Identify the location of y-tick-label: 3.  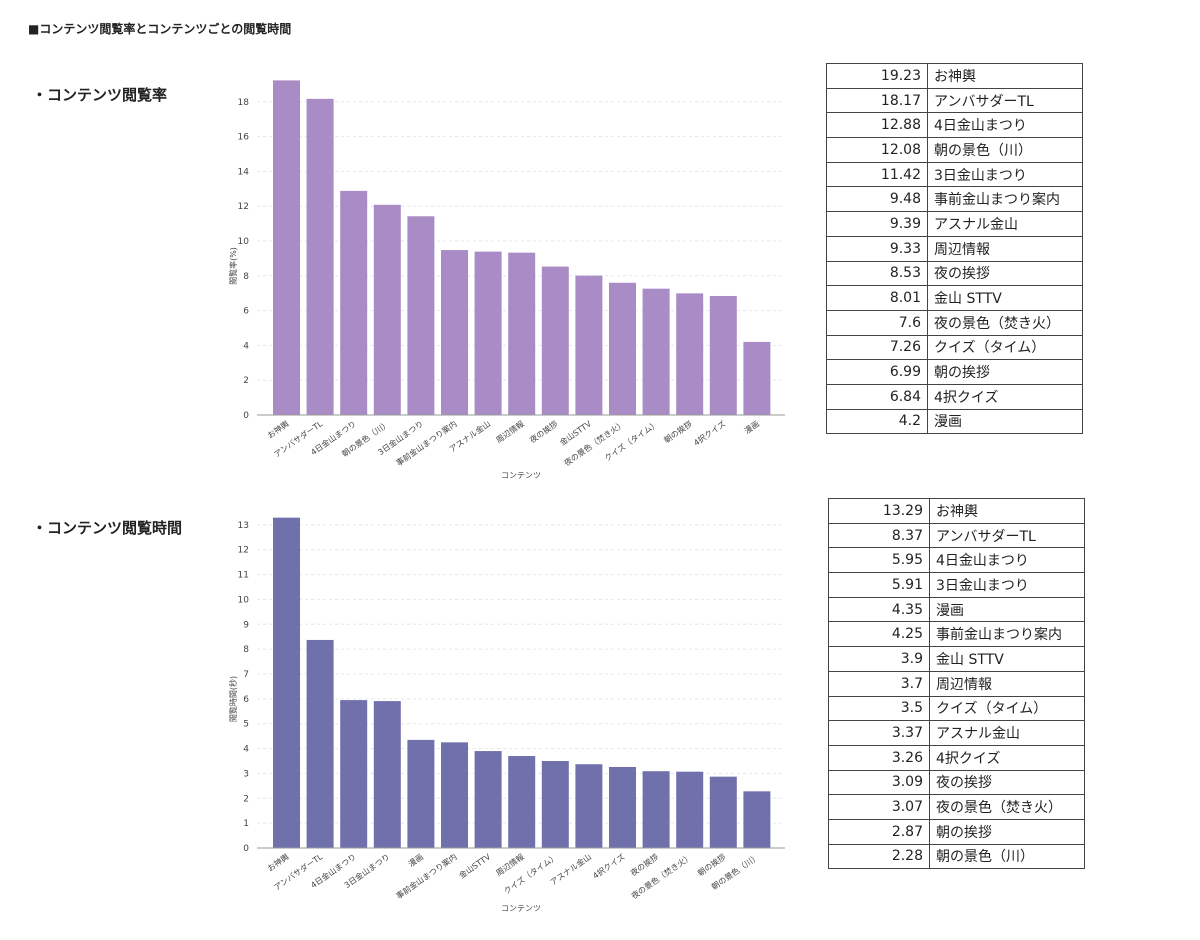
(246, 774).